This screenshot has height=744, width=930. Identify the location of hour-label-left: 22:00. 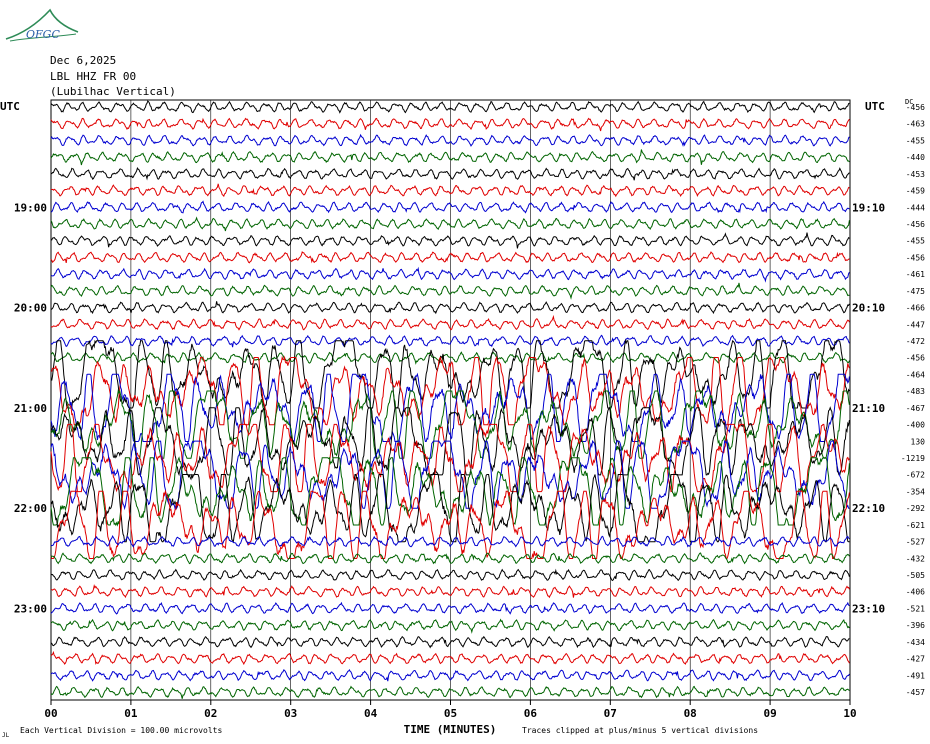
(30, 508).